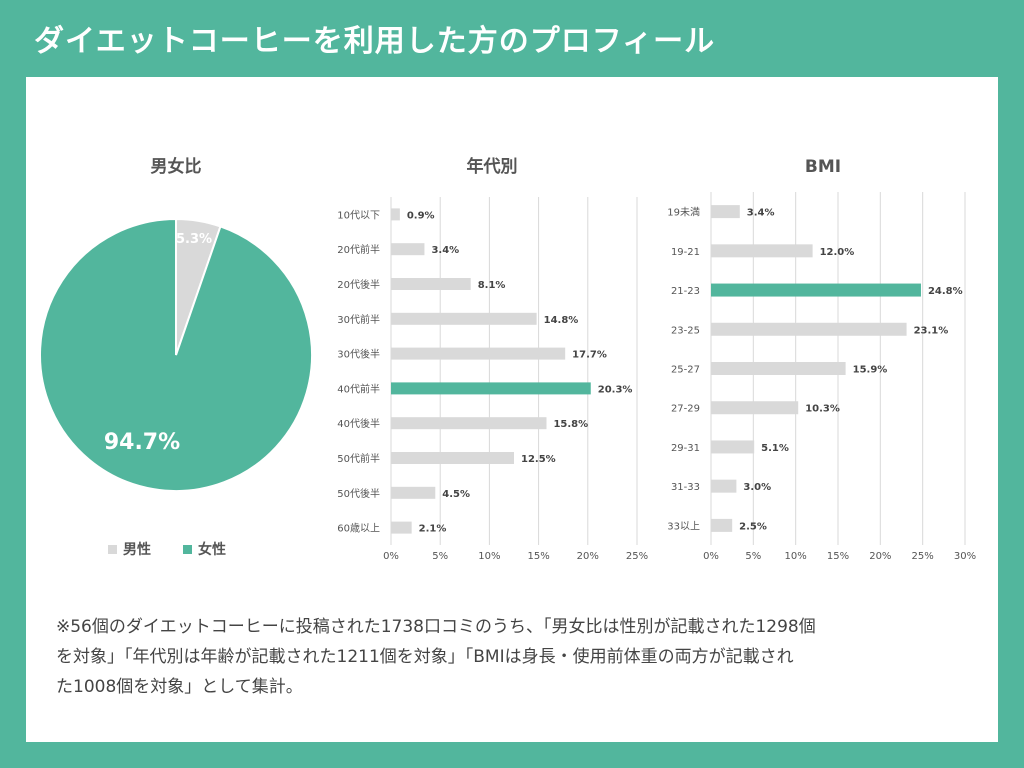 The width and height of the screenshot is (1024, 768). Describe the element at coordinates (561, 320) in the screenshot. I see `data-label: 14.8%` at that location.